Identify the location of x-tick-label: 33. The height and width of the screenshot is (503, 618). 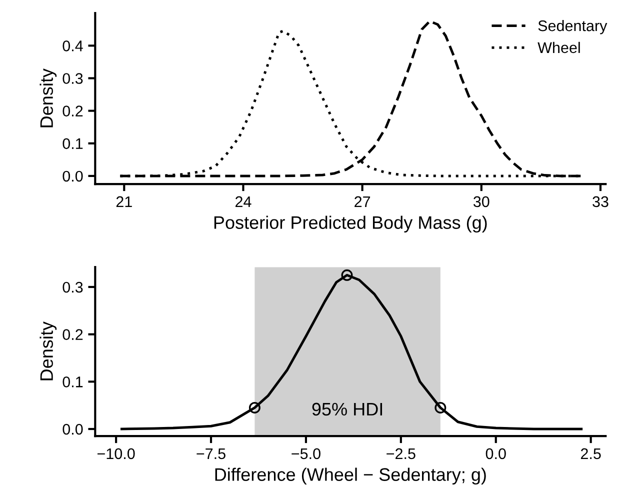
(600, 202).